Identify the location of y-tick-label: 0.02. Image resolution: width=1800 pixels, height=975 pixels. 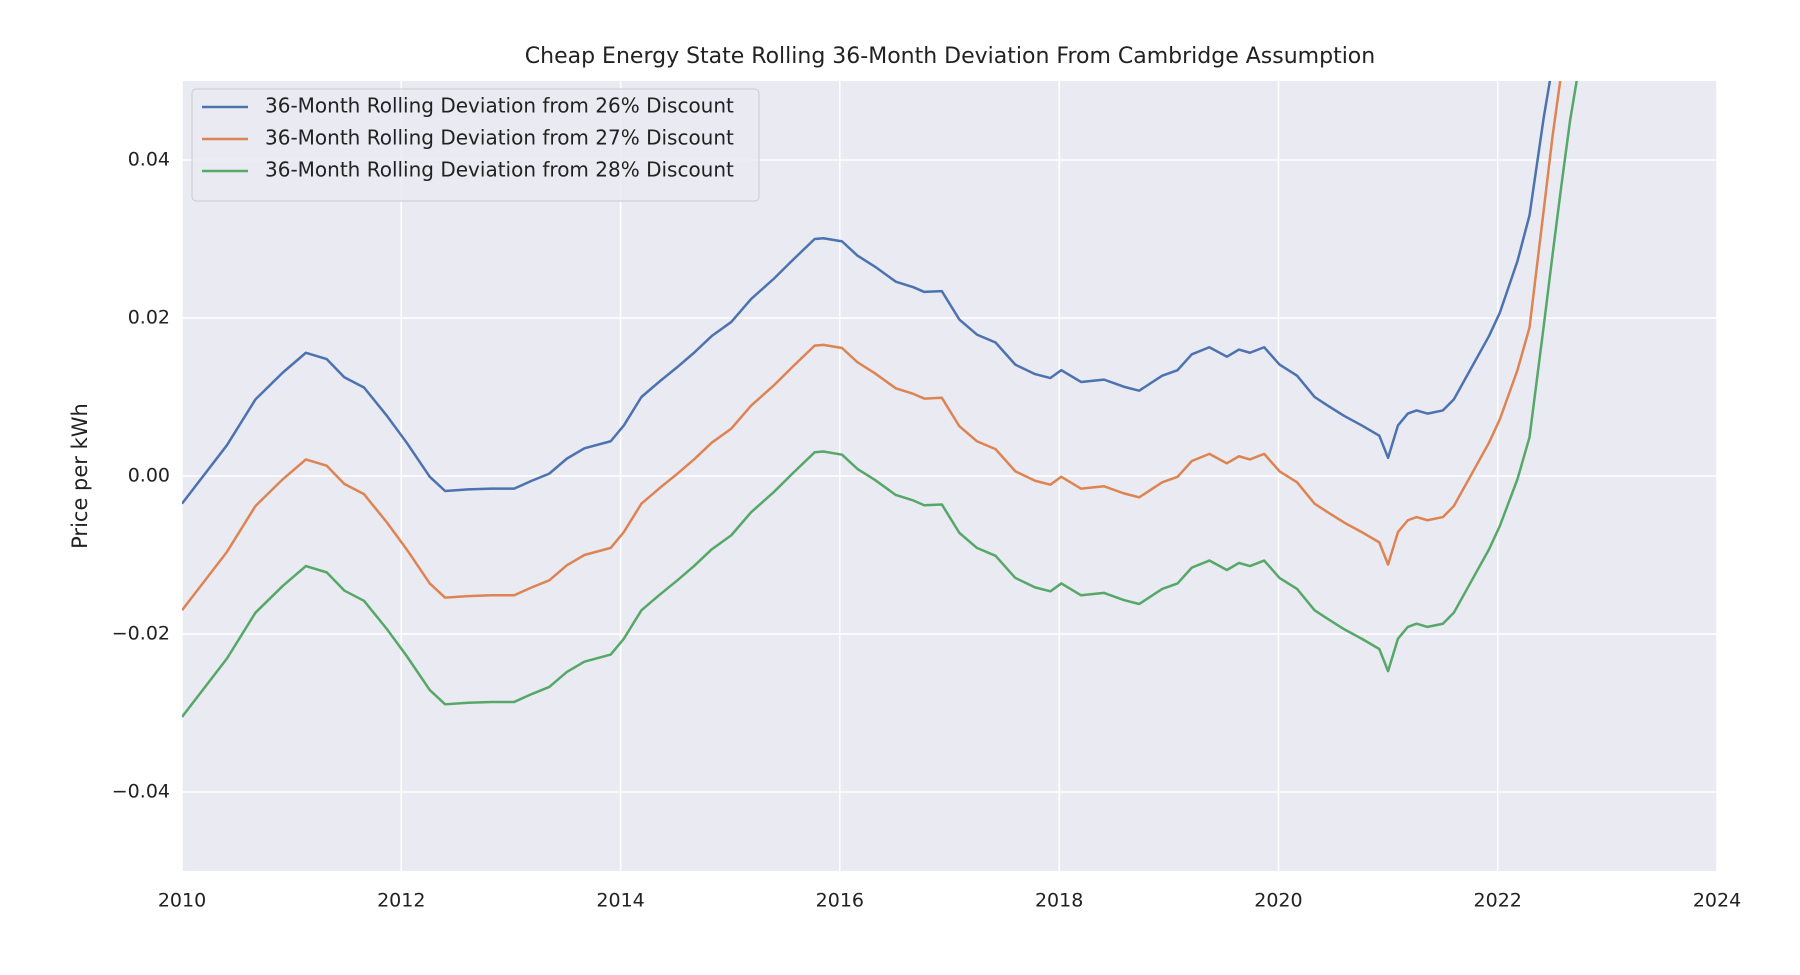
(149, 318).